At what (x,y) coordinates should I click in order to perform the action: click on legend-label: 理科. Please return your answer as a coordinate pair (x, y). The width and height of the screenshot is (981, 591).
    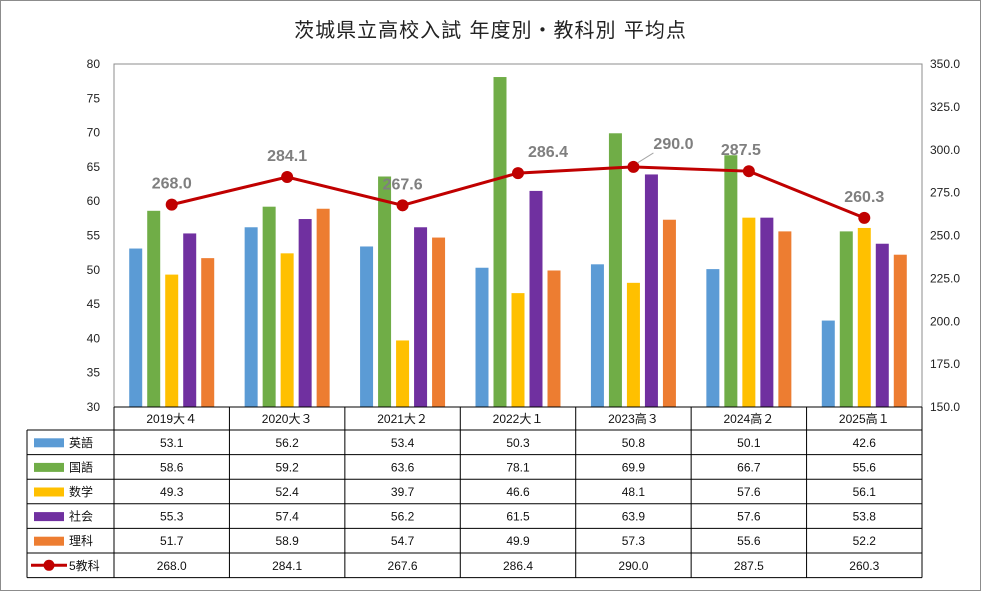
    Looking at the image, I should click on (81, 541).